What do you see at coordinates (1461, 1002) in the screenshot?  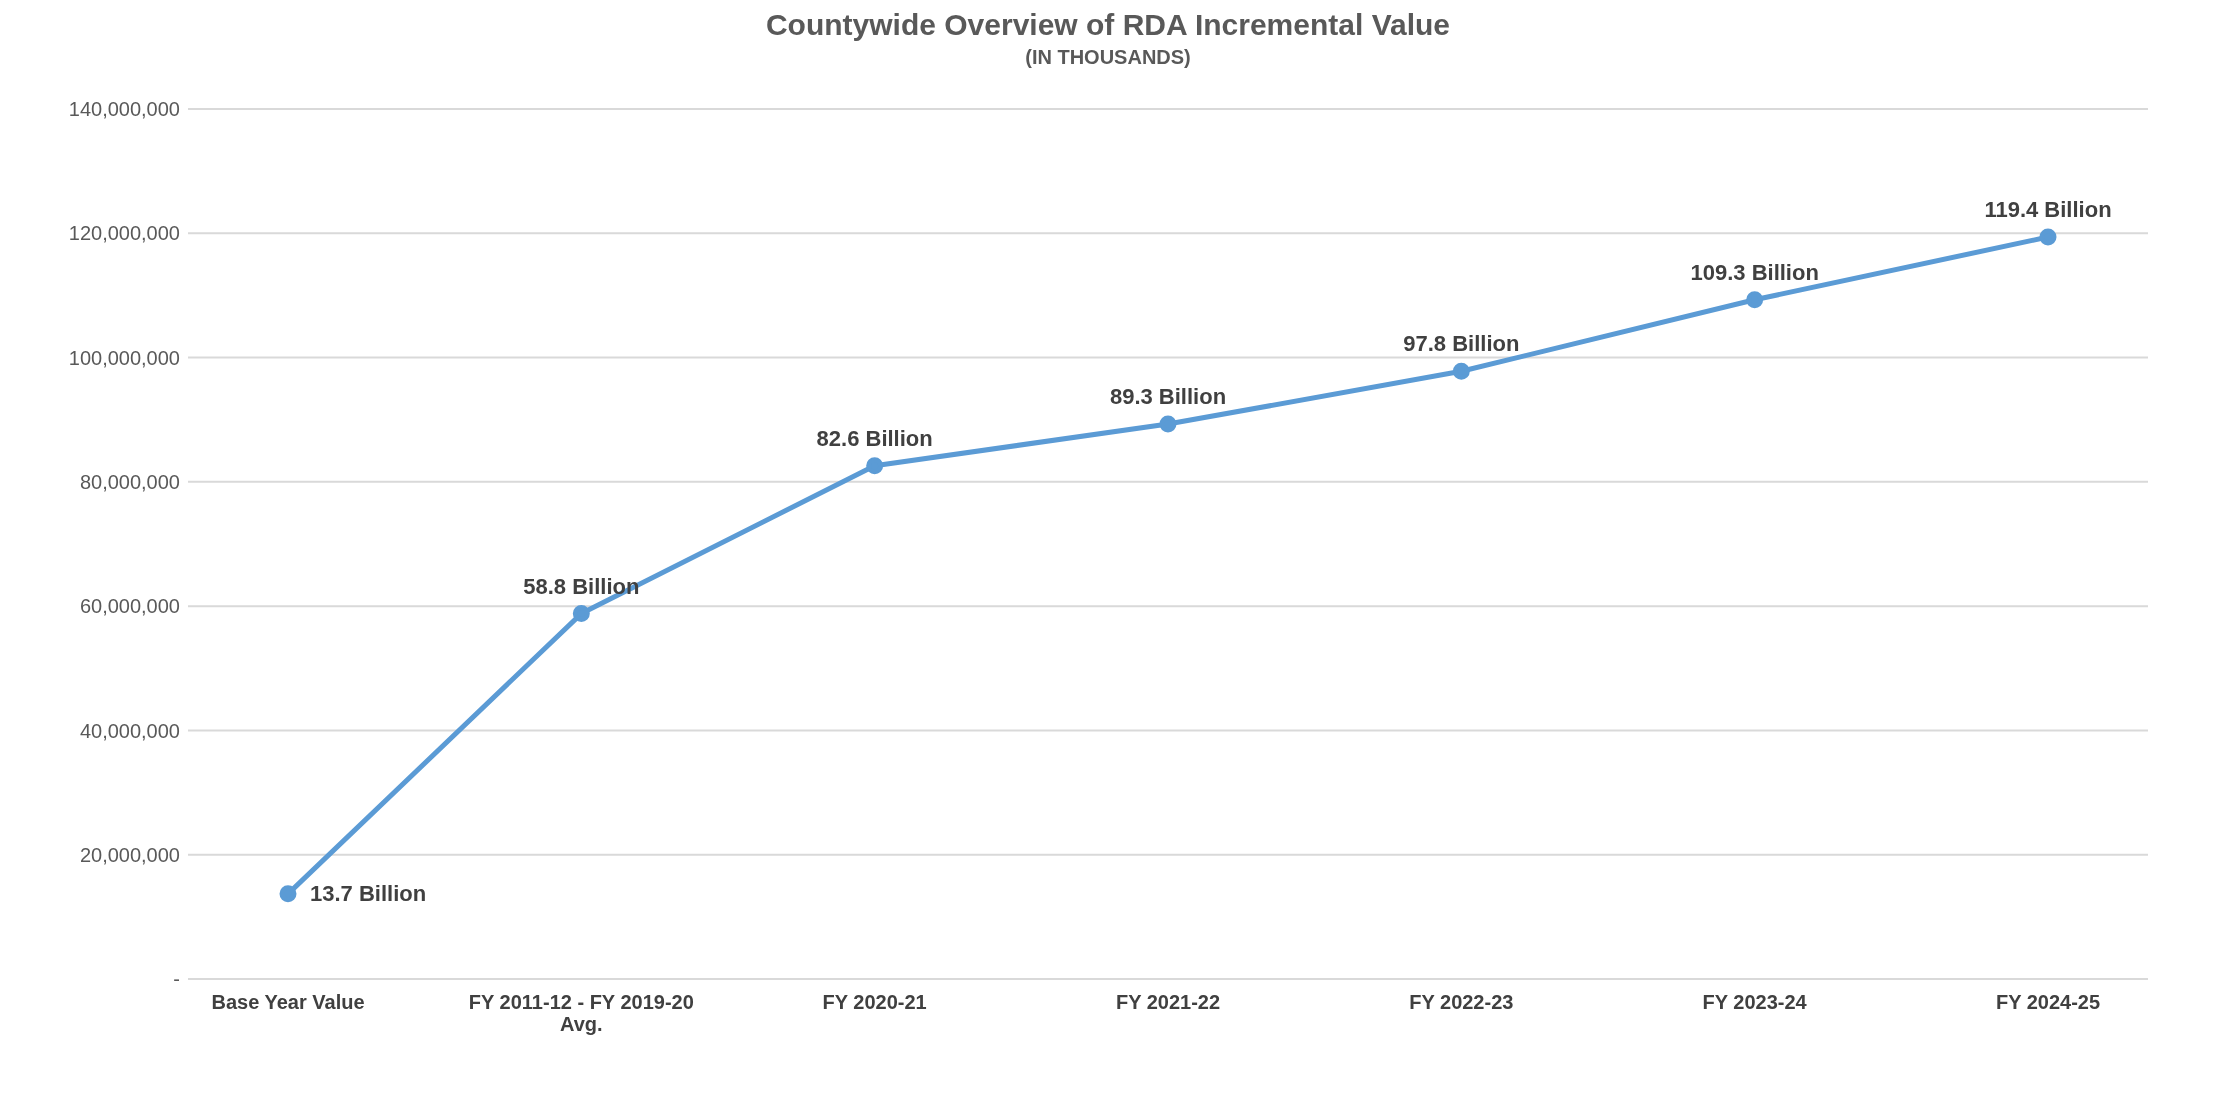 I see `x-tick-label: FY 2022-23` at bounding box center [1461, 1002].